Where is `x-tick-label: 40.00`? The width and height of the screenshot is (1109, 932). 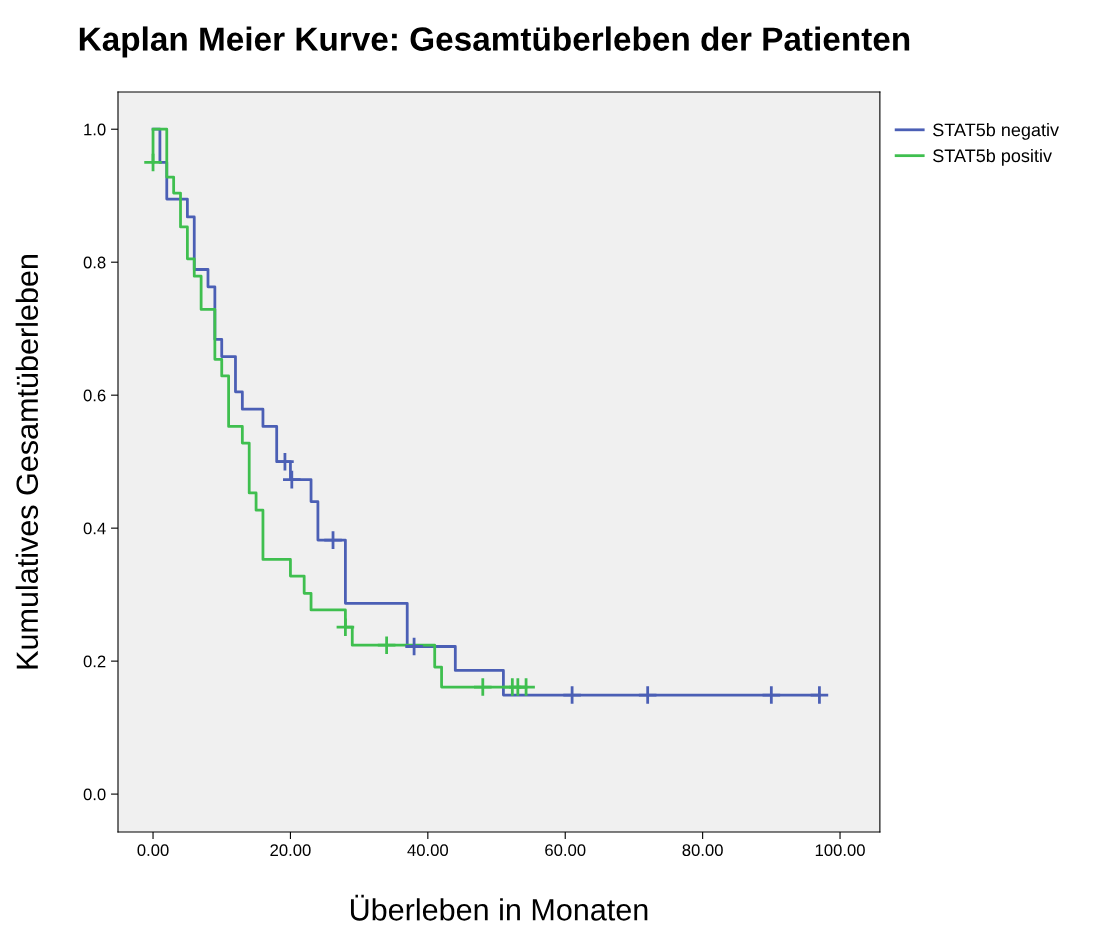 x-tick-label: 40.00 is located at coordinates (428, 850).